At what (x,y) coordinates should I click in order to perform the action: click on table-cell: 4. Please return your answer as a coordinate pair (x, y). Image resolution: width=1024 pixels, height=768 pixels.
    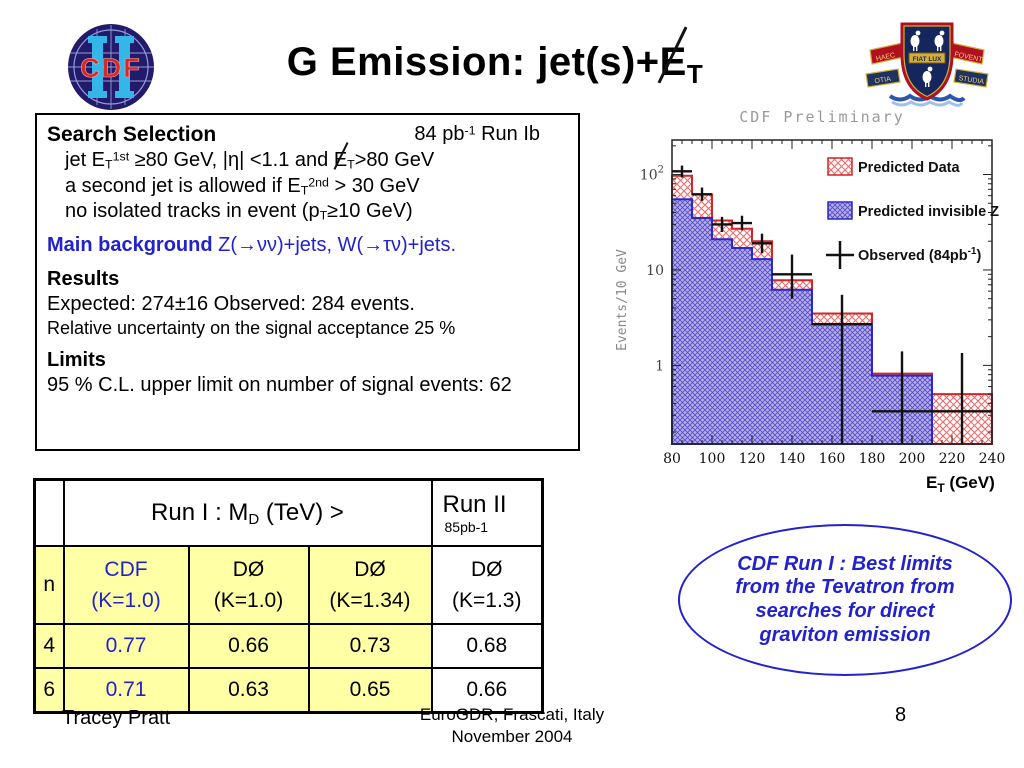
    Looking at the image, I should click on (49, 646).